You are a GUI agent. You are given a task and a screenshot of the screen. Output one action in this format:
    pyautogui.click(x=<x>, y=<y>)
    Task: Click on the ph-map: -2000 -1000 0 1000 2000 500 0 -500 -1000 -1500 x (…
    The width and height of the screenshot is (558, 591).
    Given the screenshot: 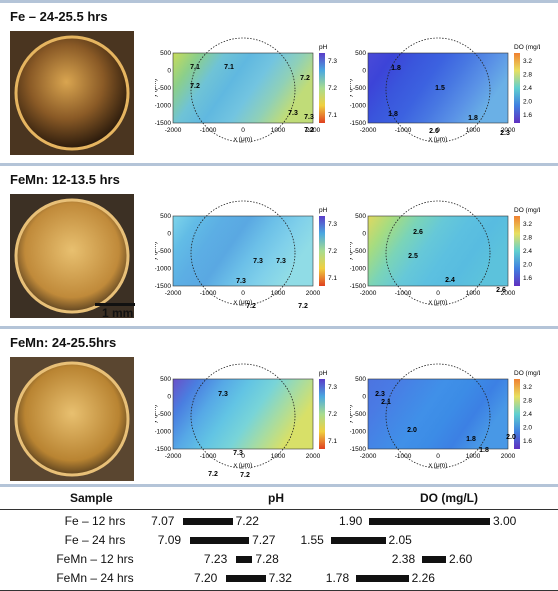 What is the action you would take?
    pyautogui.click(x=250, y=425)
    